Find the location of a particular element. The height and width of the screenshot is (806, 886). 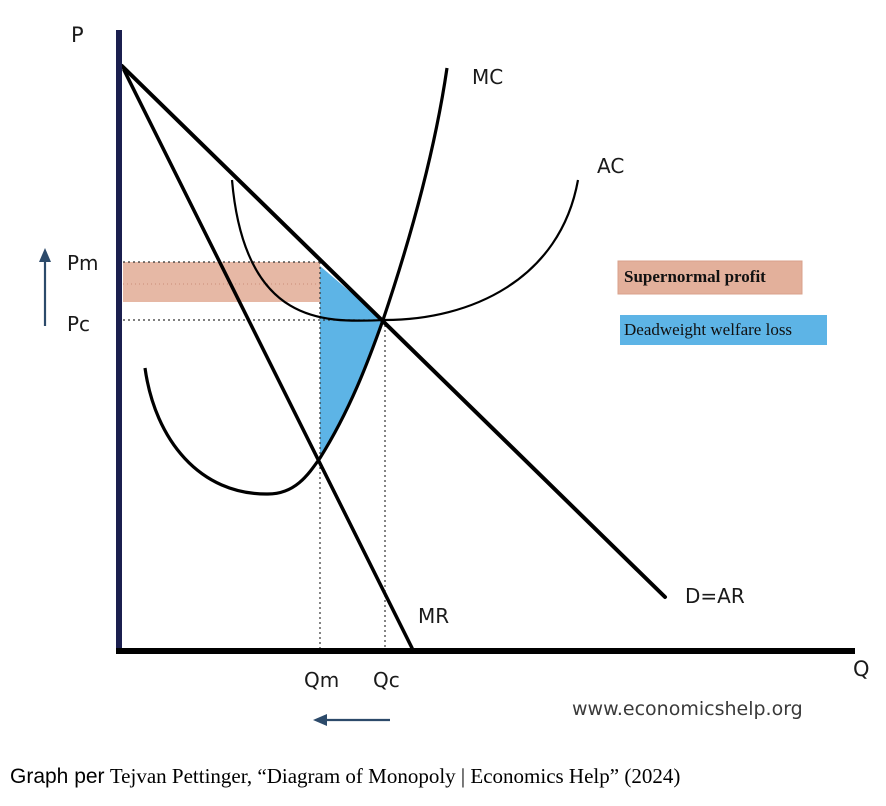

mr-label: MR is located at coordinates (433, 616).